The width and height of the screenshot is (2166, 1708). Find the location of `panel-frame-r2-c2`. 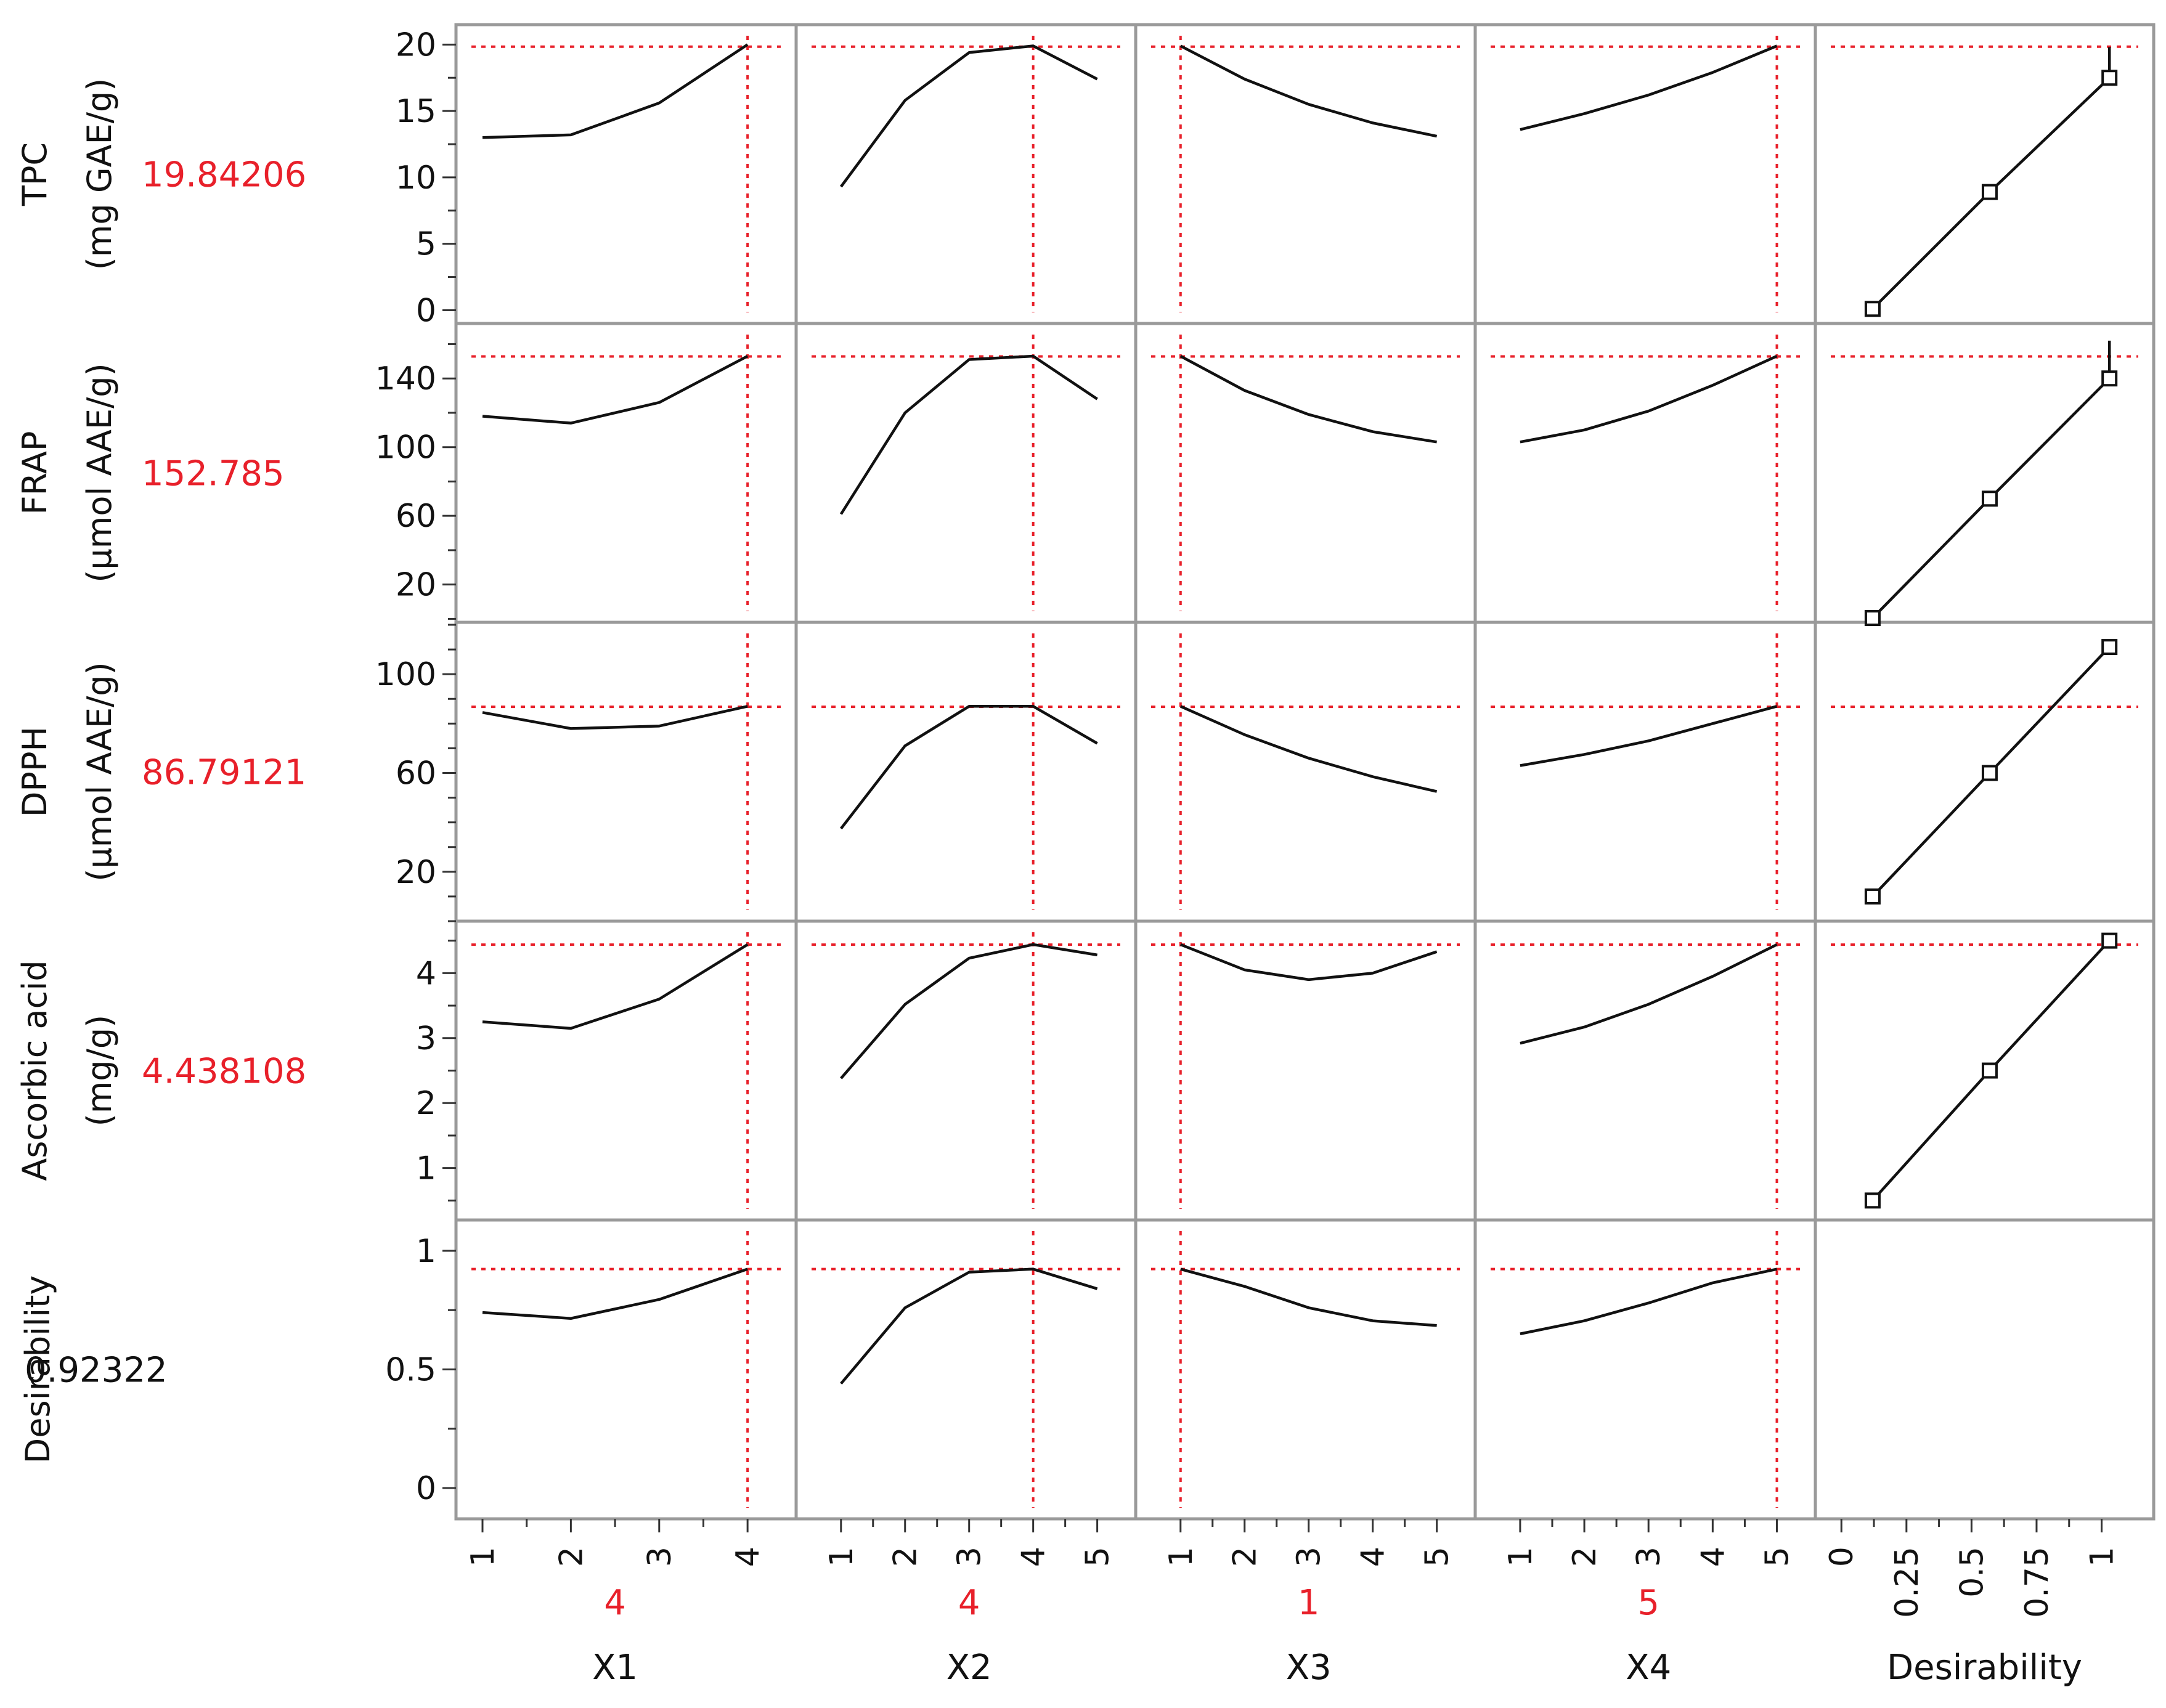

panel-frame-r2-c2 is located at coordinates (1305, 771).